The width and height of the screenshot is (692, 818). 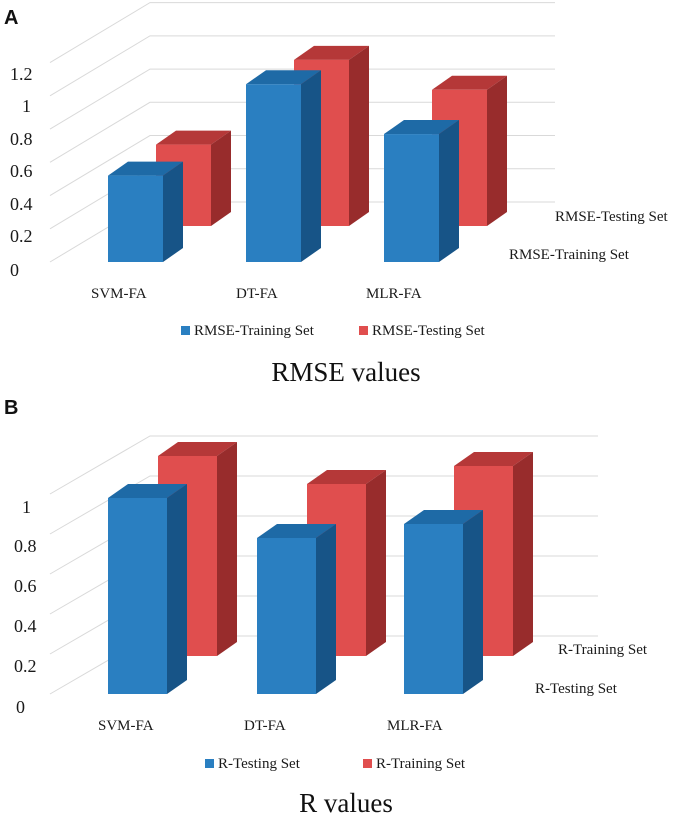 I want to click on panel-a-legend-label-1: RMSE-Testing Set, so click(x=429, y=331).